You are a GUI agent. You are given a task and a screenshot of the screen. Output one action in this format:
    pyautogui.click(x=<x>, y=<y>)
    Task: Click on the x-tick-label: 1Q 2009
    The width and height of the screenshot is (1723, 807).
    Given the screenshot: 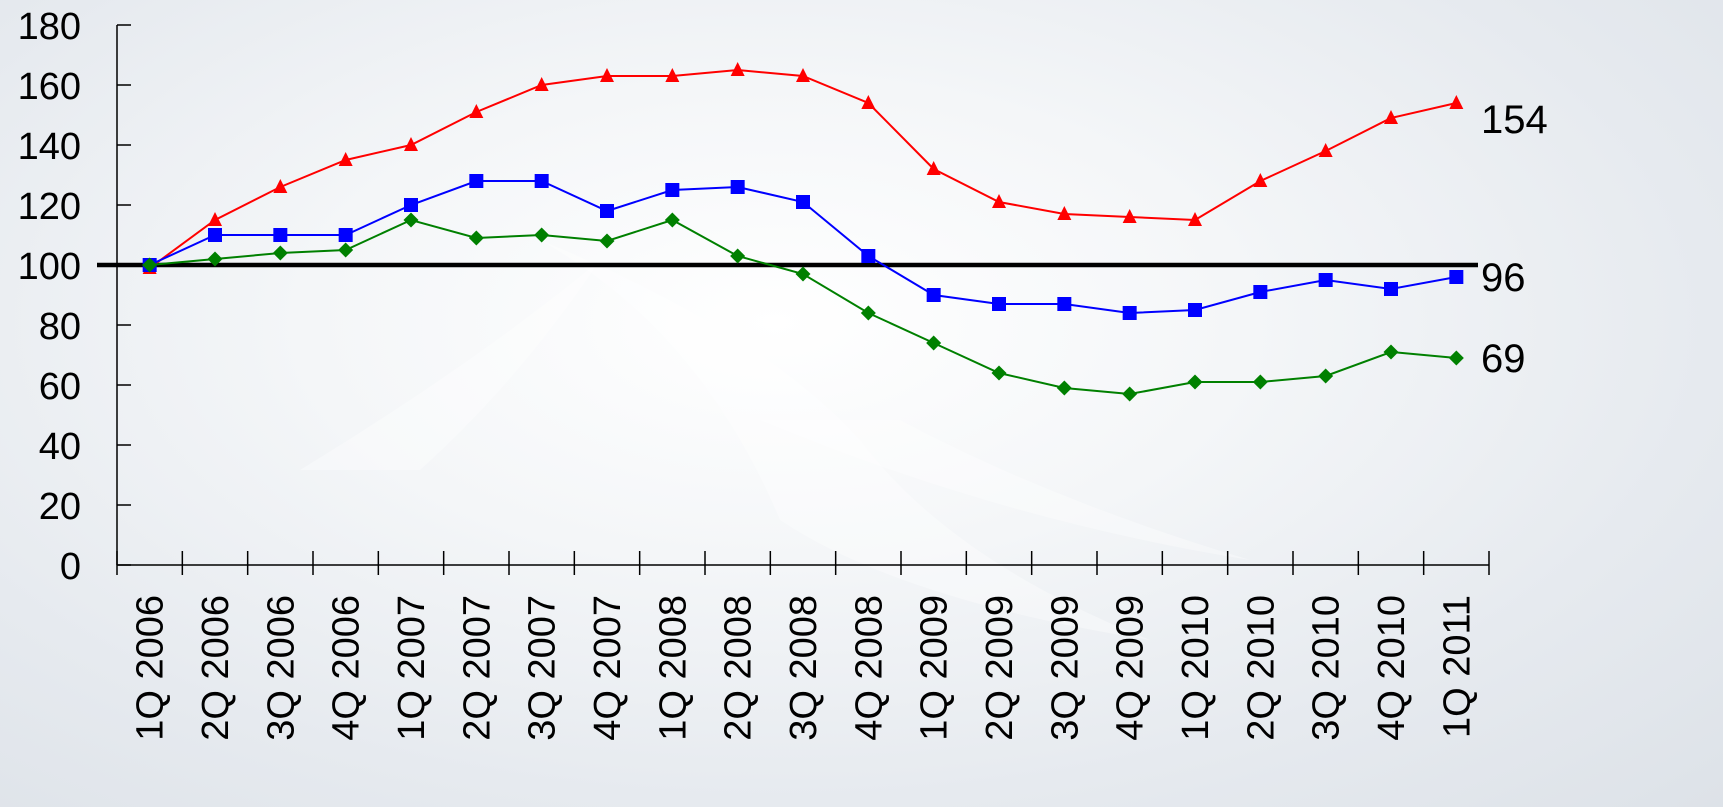 What is the action you would take?
    pyautogui.click(x=935, y=668)
    